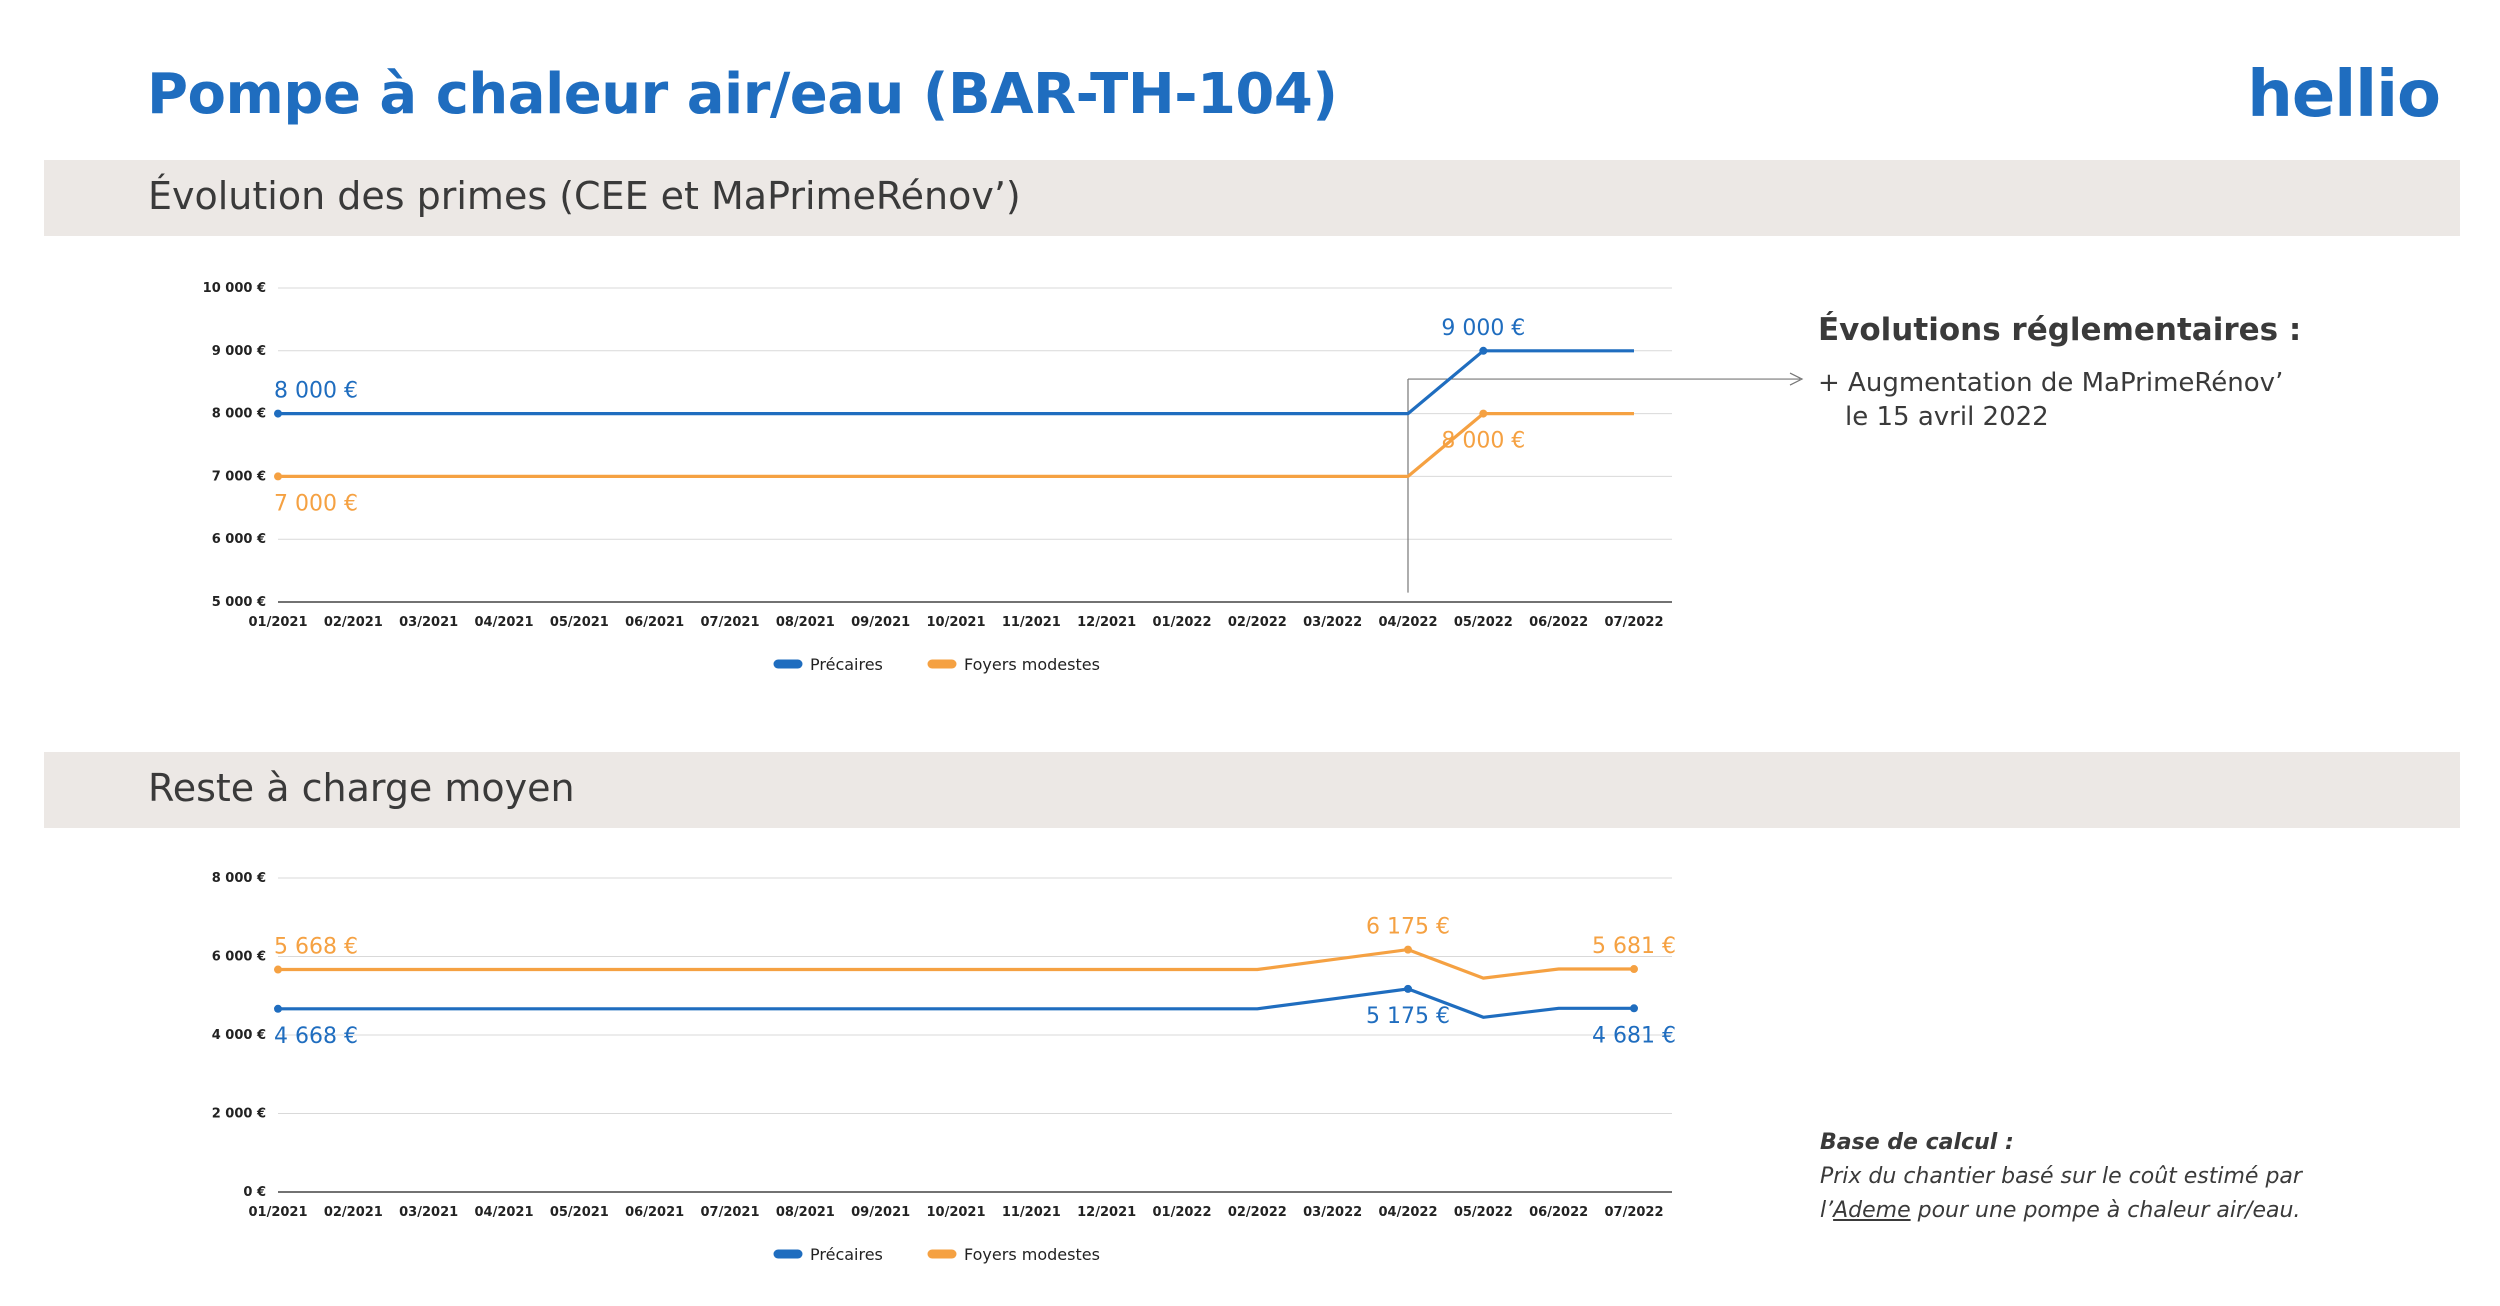 The height and width of the screenshot is (1306, 2500). Describe the element at coordinates (805, 1212) in the screenshot. I see `reste-xtick-label: 08/2021` at that location.